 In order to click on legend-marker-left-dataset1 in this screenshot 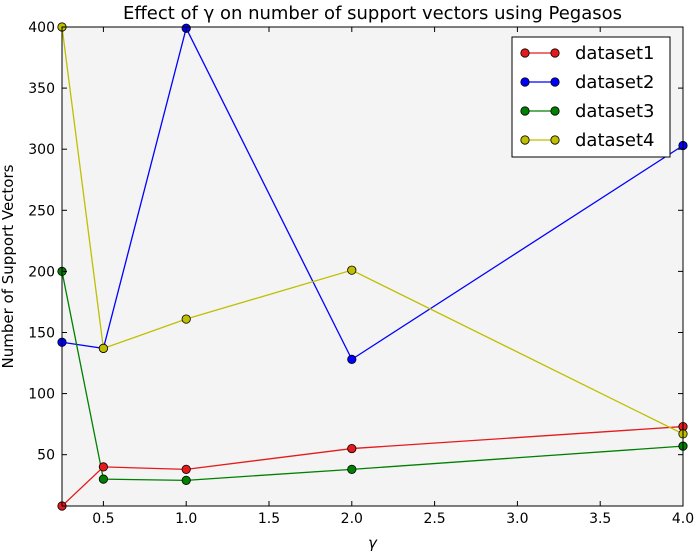, I will do `click(525, 53)`.